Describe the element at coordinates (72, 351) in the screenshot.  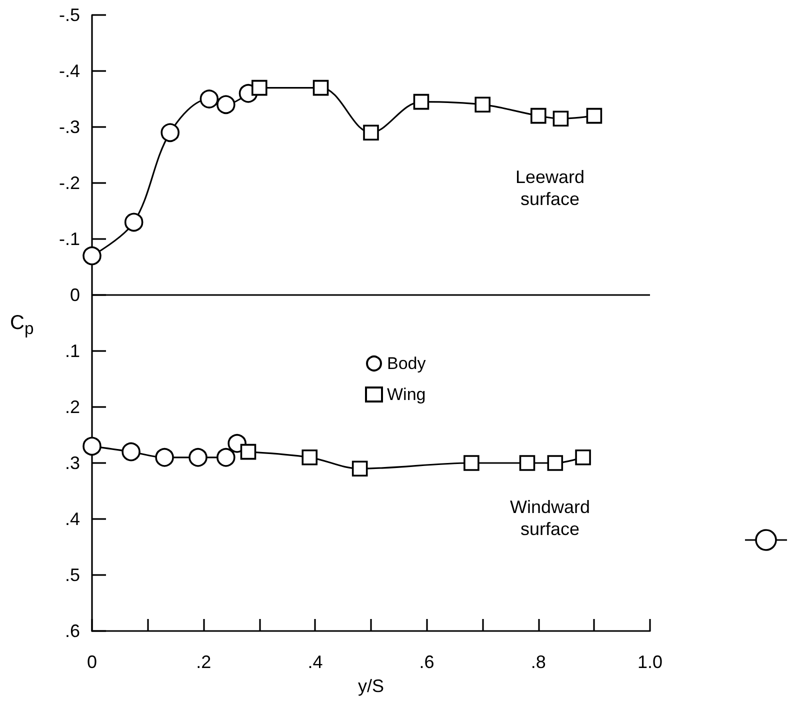
I see `y-tick-label: .1` at that location.